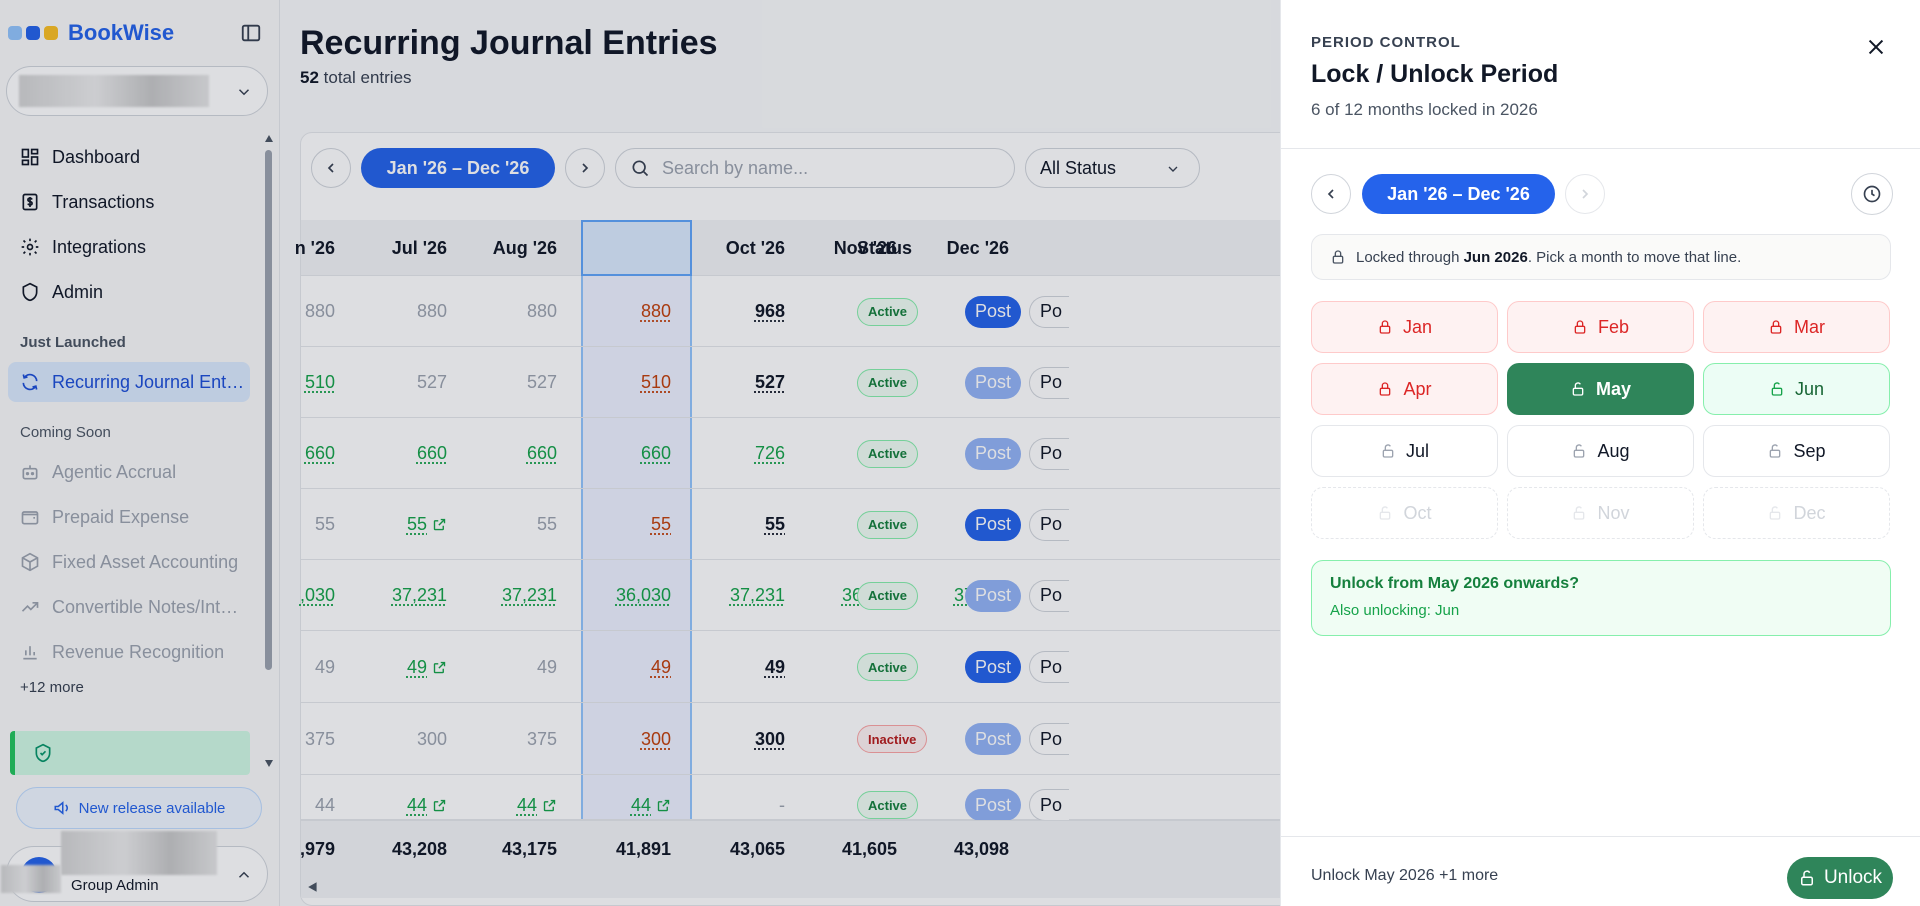  What do you see at coordinates (1840, 878) in the screenshot?
I see `unlock-button: Unlock` at bounding box center [1840, 878].